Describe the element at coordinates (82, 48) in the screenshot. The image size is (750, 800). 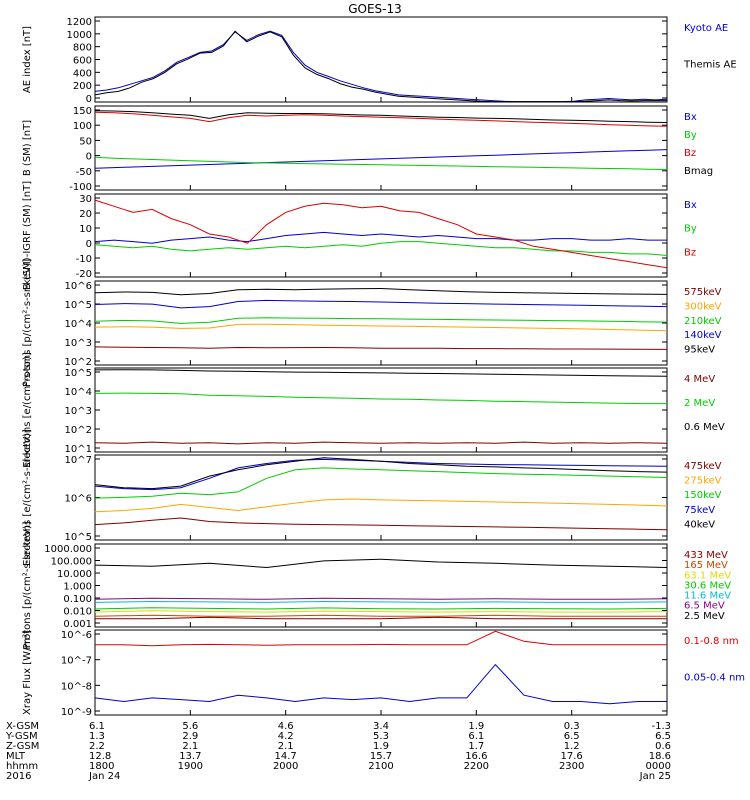
I see `y-tick-label: 800` at that location.